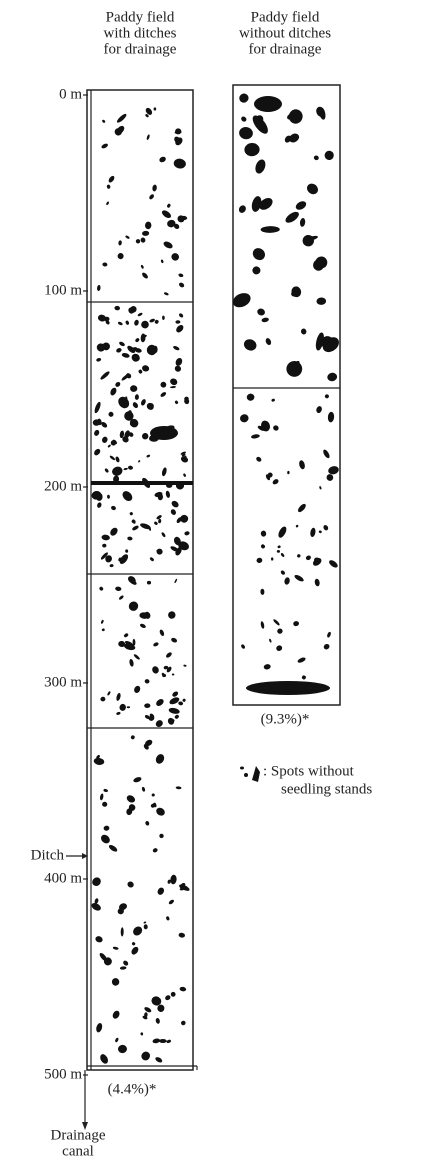 The image size is (429, 1160). Describe the element at coordinates (326, 789) in the screenshot. I see `legend-text: seedling stands` at that location.